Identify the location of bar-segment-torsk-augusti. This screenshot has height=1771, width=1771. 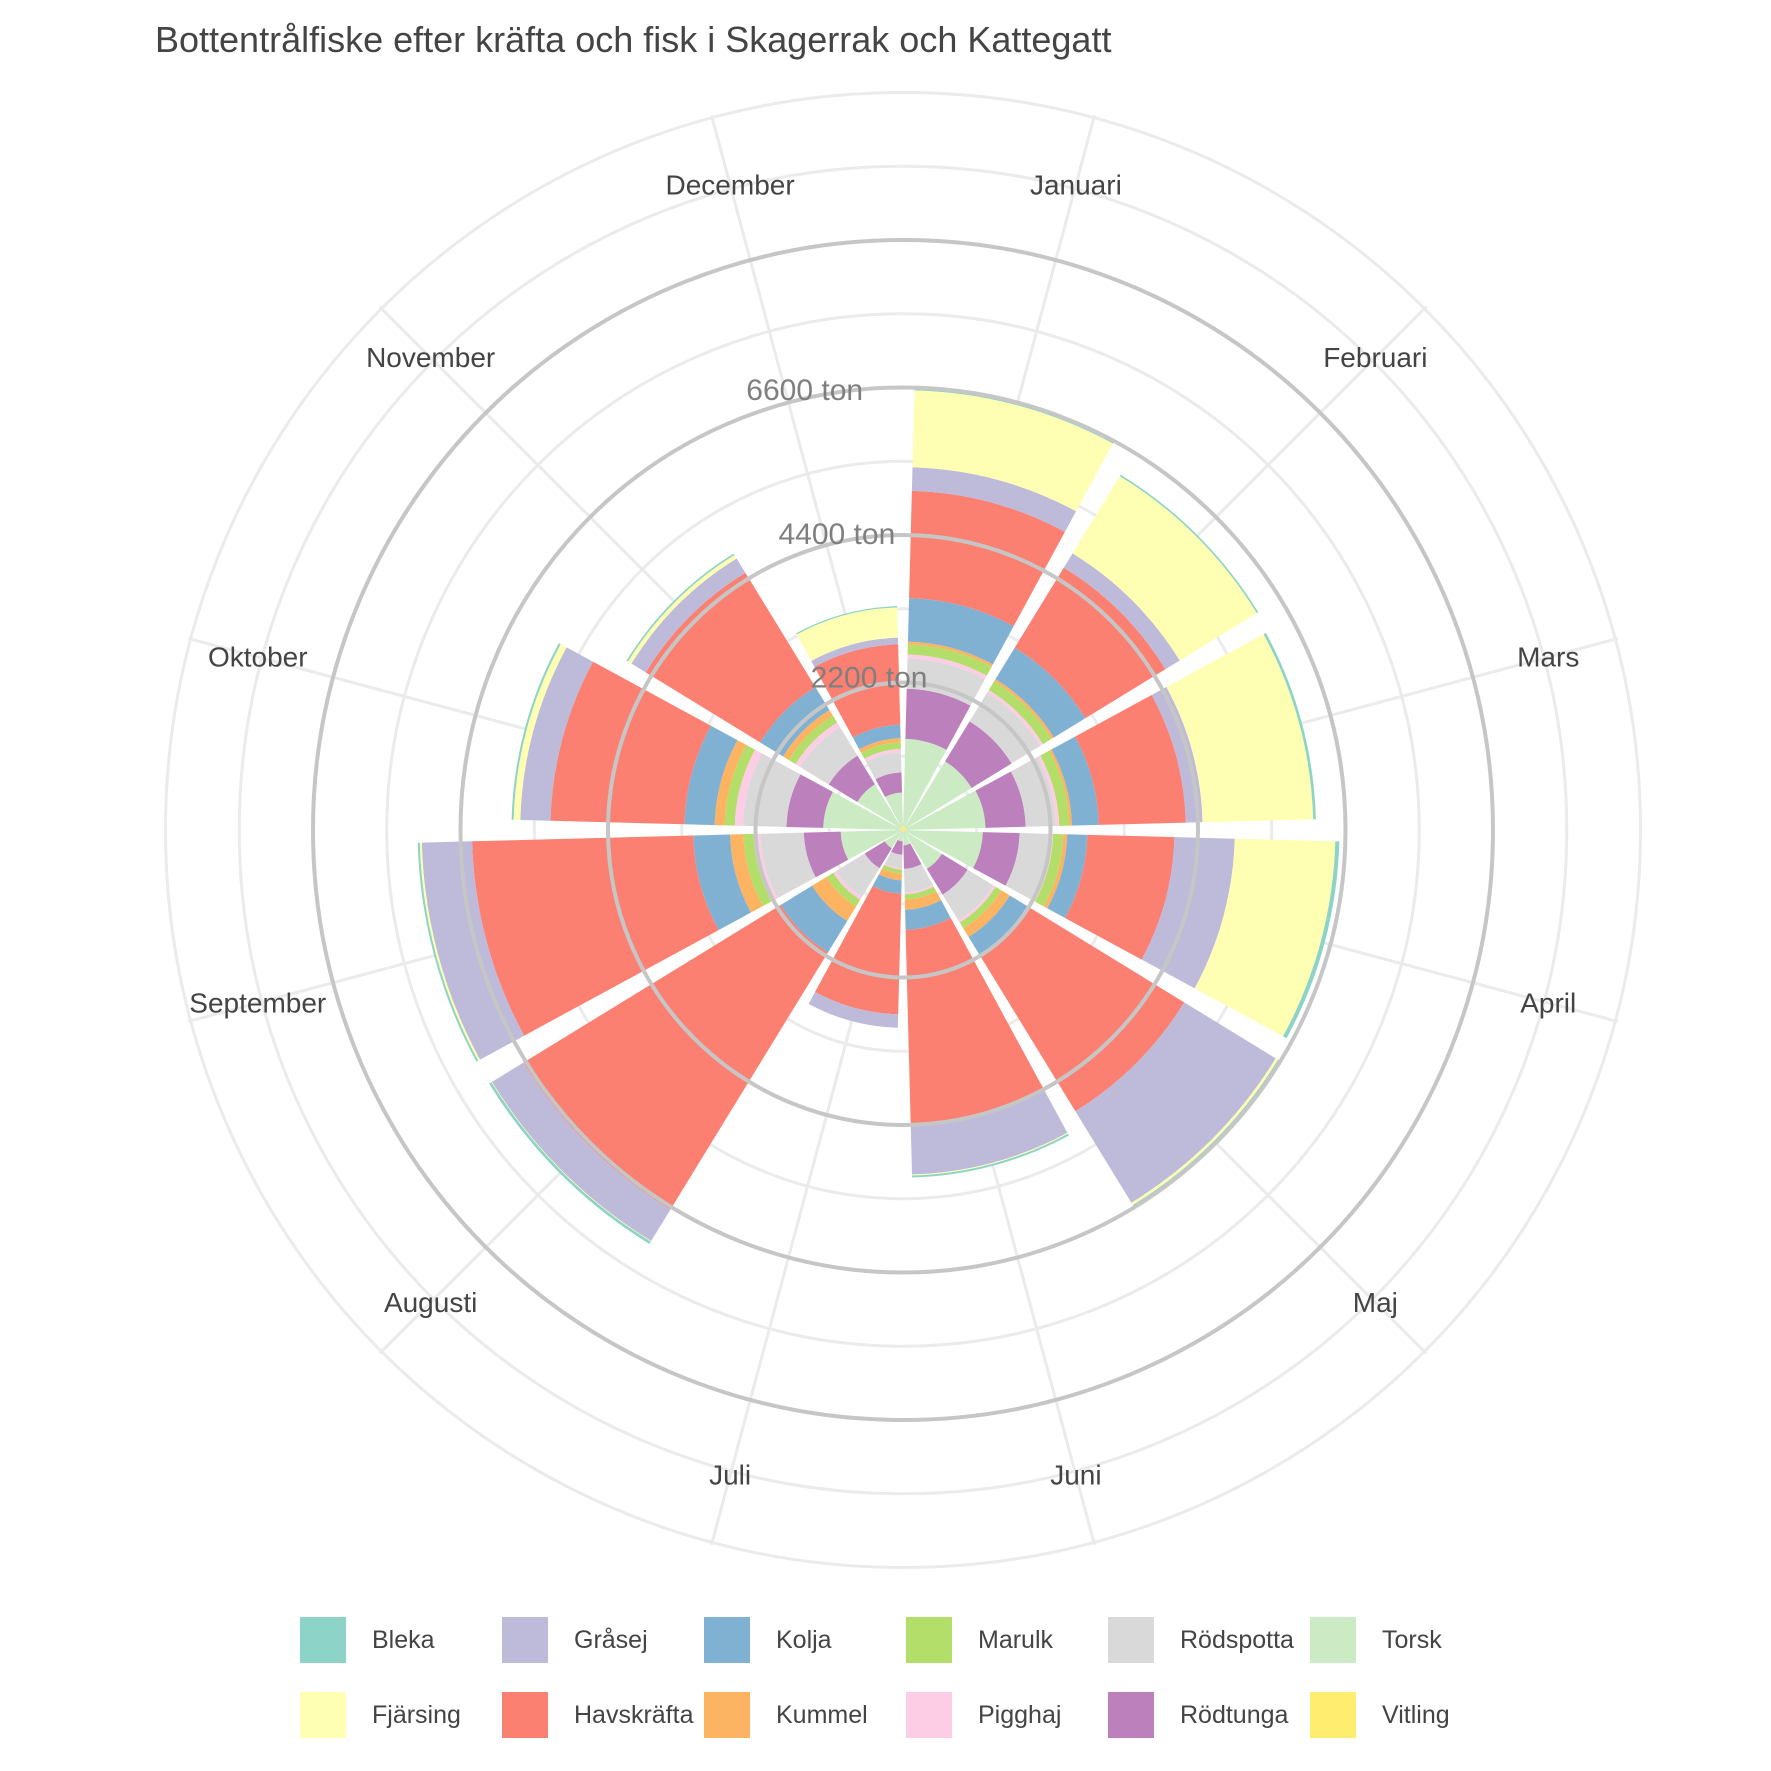
(893, 839).